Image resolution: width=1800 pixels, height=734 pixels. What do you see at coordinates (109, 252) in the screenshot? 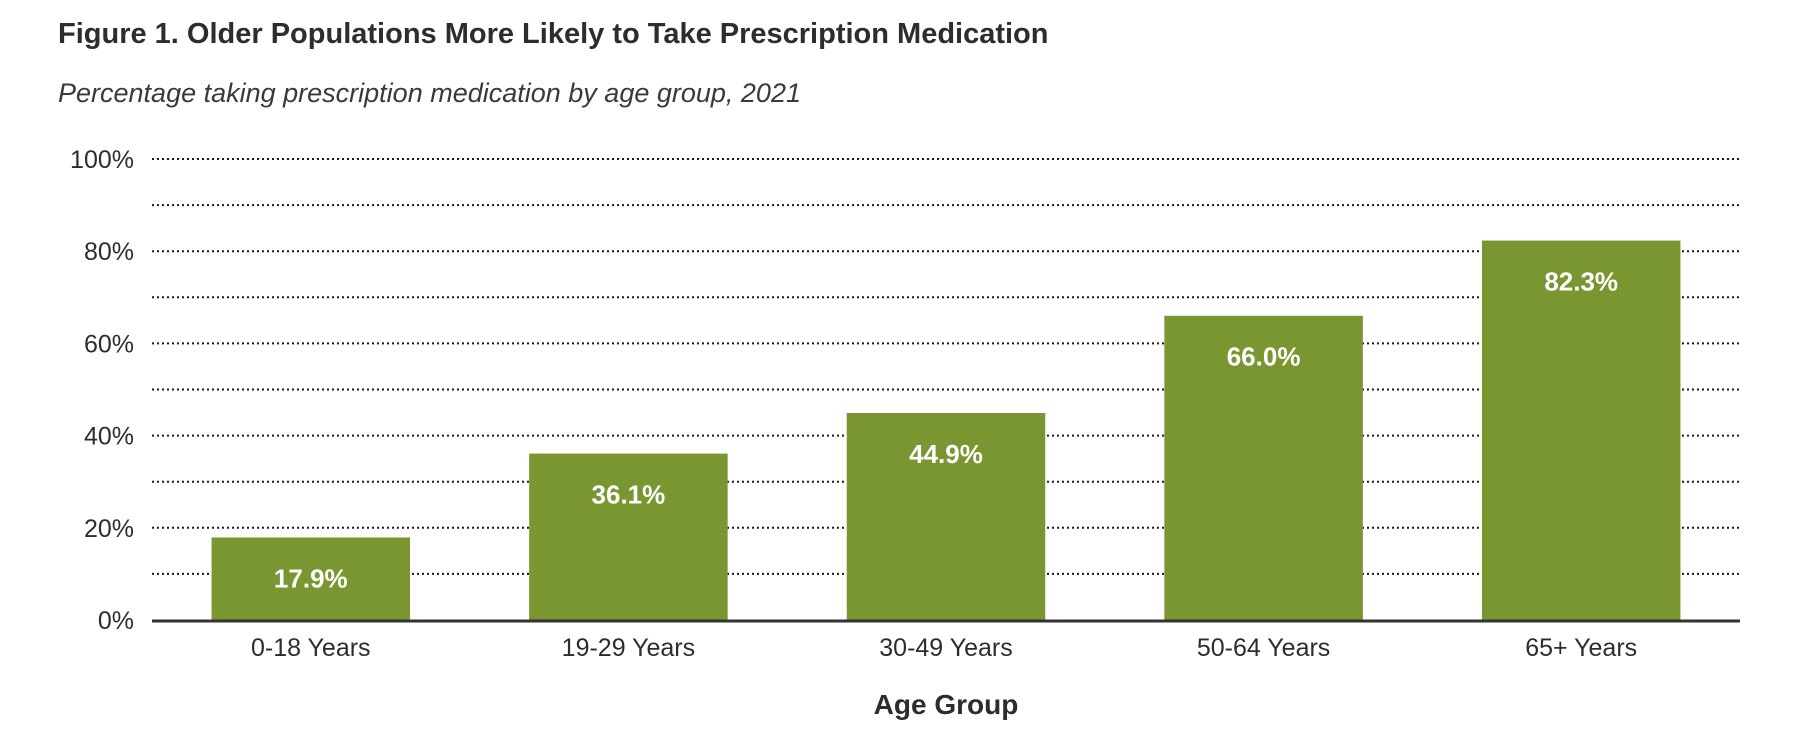
I see `y-tick-label: 80%` at bounding box center [109, 252].